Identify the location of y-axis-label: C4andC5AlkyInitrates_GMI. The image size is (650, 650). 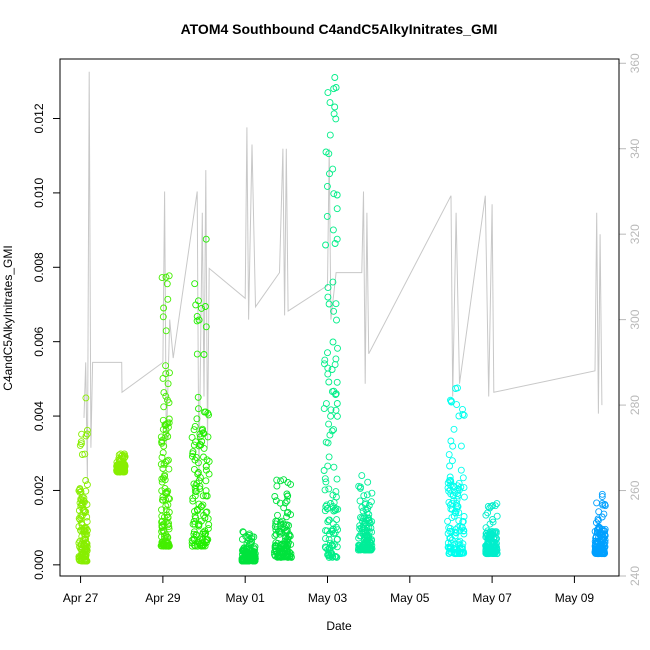
(8, 317).